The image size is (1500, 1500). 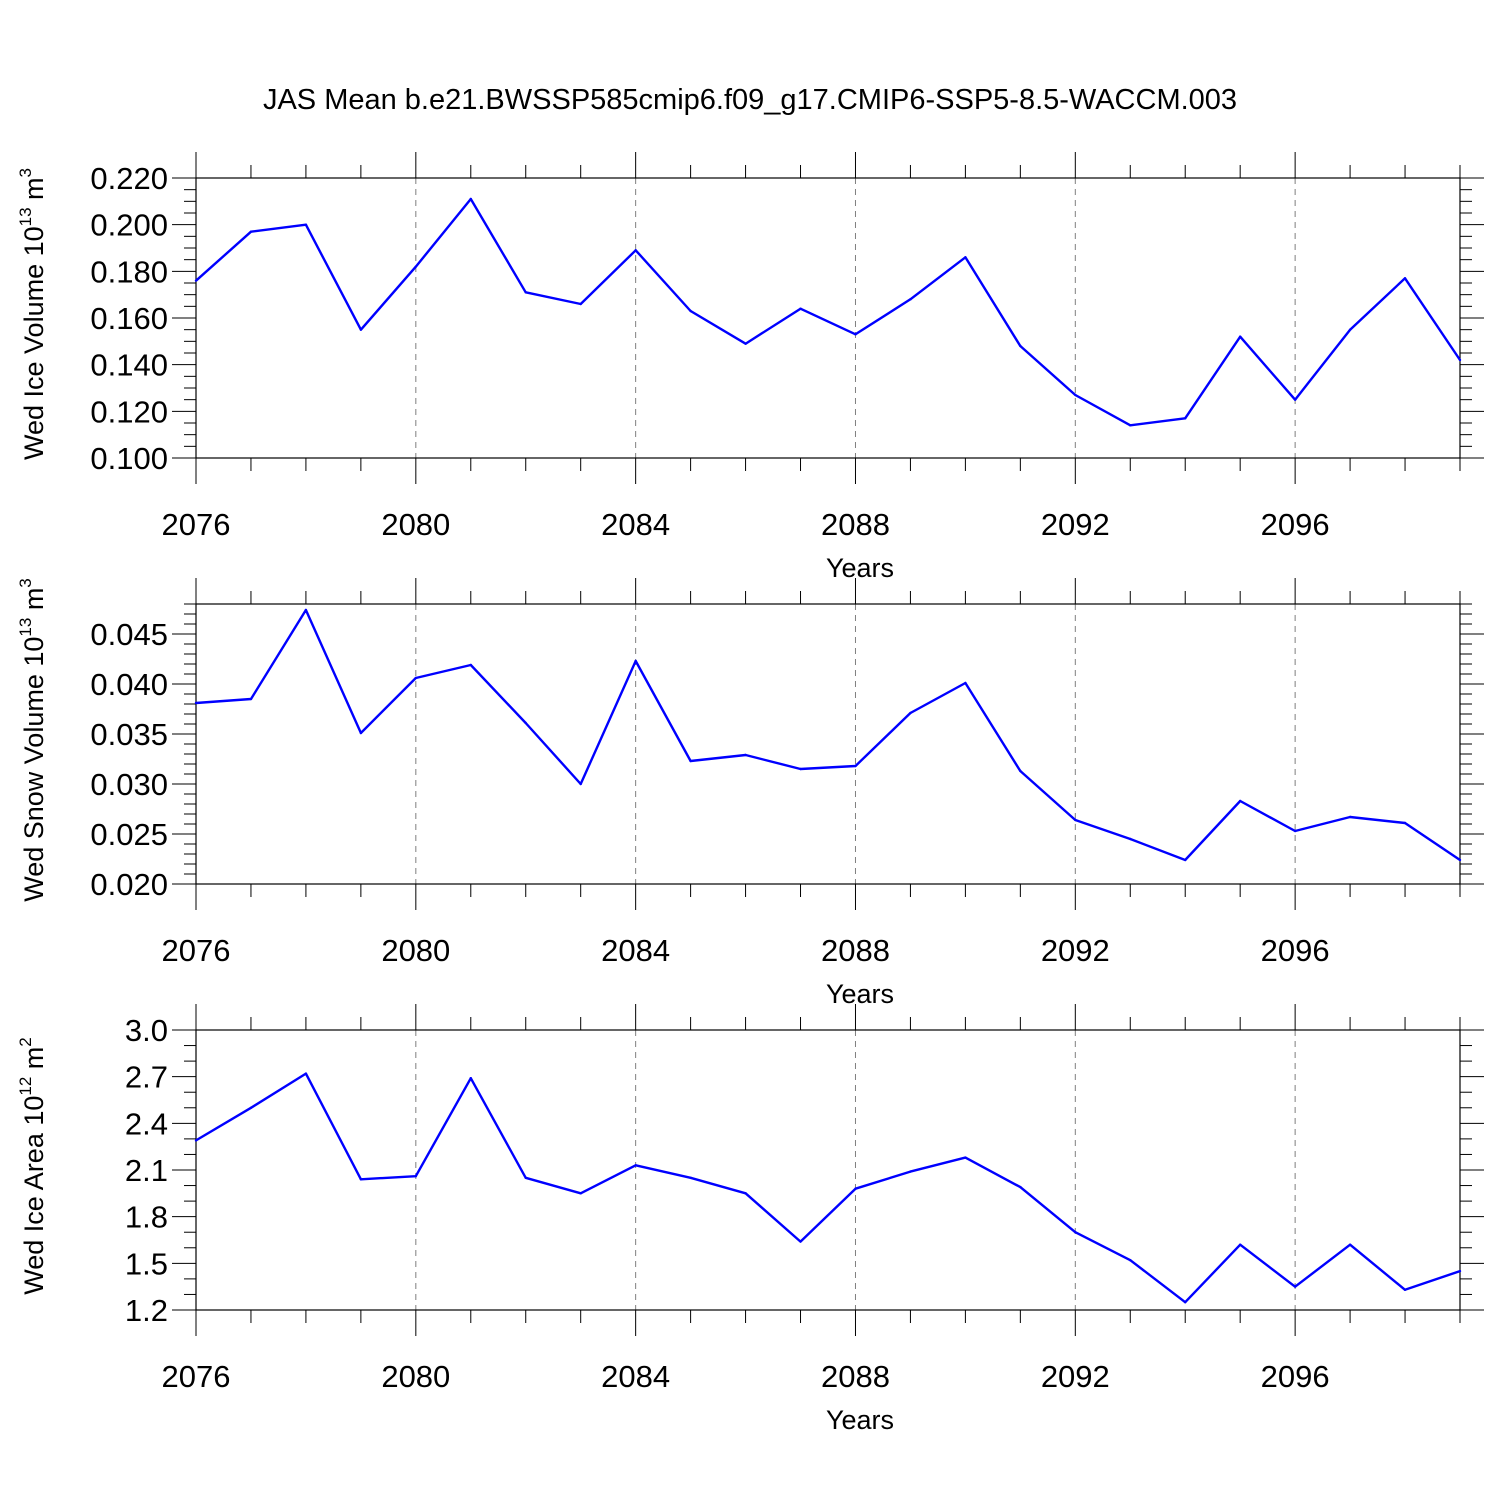 I want to click on panel3-x-tick-label: 2096, so click(x=1295, y=1376).